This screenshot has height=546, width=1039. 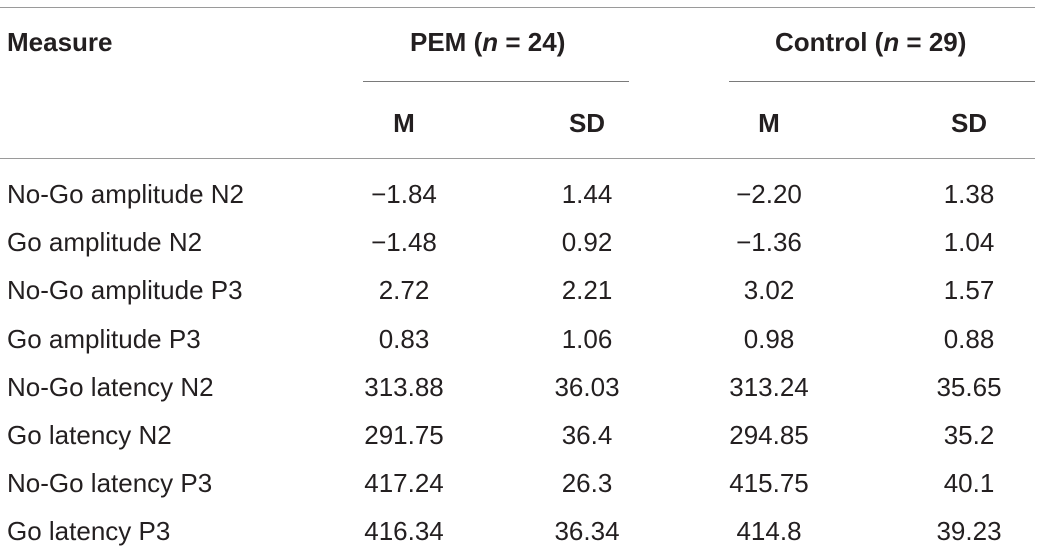 What do you see at coordinates (943, 42) in the screenshot?
I see `control-n-value: 29` at bounding box center [943, 42].